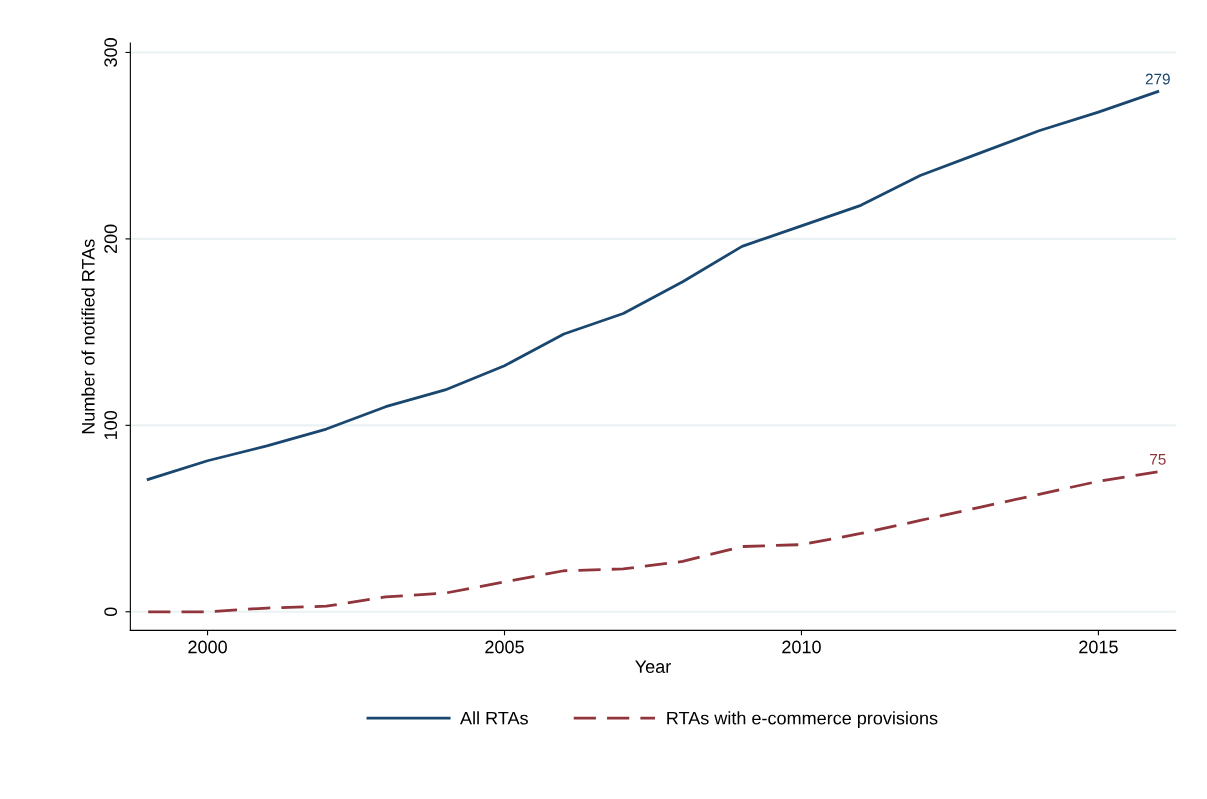 Image resolution: width=1207 pixels, height=799 pixels. I want to click on legend-label: All RTAs, so click(494, 718).